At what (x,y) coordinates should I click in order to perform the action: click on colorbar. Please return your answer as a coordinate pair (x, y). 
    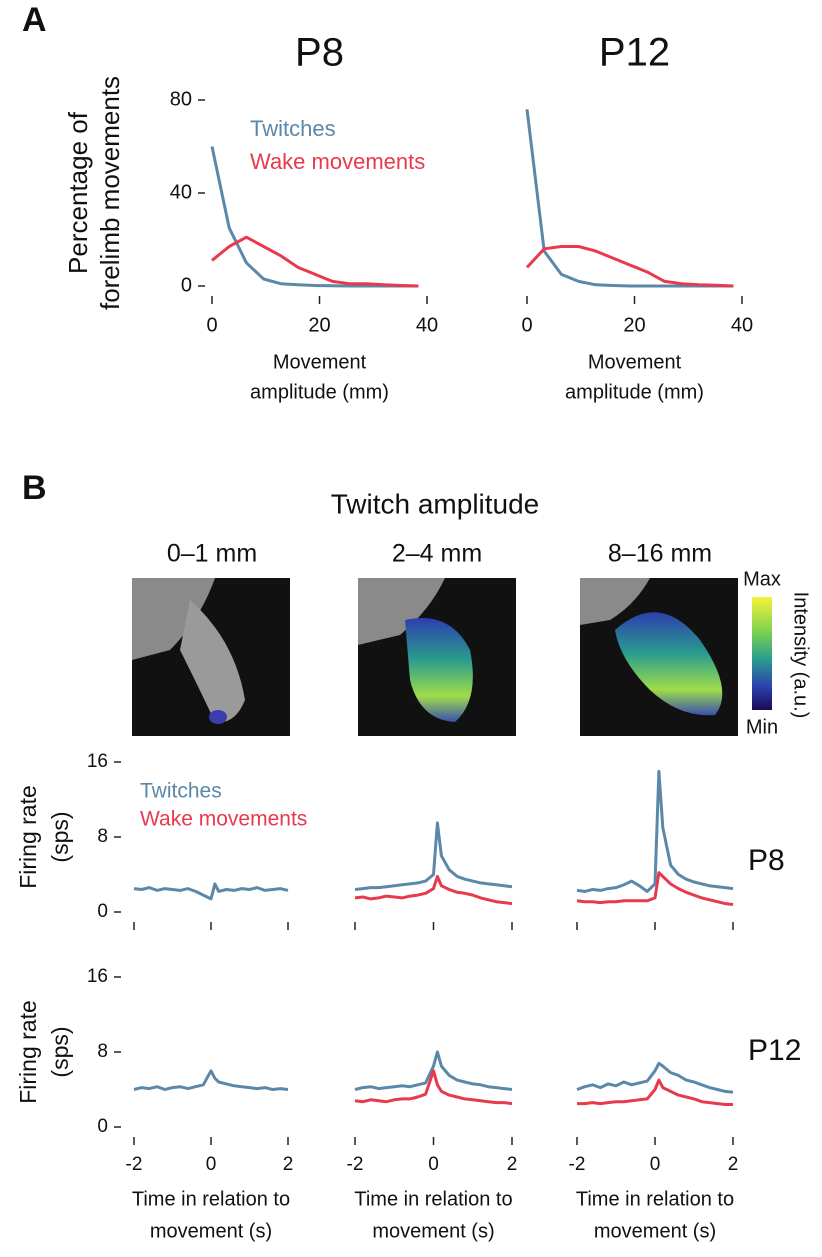
    Looking at the image, I should click on (762, 653).